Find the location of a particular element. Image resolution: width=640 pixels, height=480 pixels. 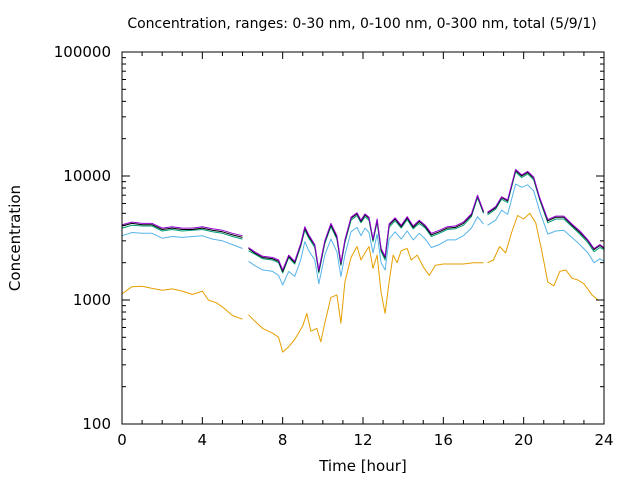

x-tick-label: 4 is located at coordinates (203, 440).